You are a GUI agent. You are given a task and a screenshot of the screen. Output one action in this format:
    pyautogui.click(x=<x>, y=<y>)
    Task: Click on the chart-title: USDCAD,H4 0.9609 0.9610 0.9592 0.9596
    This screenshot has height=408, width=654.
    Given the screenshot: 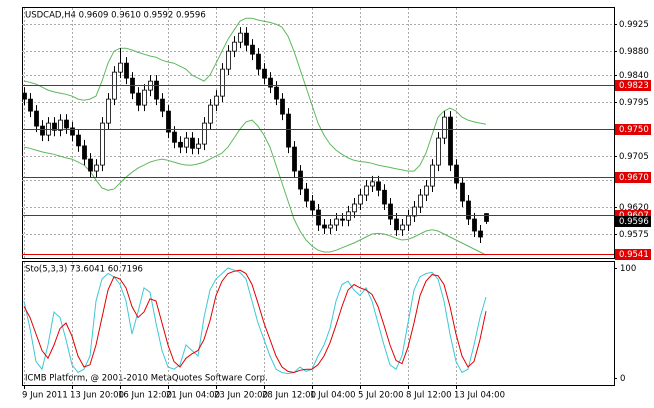 What is the action you would take?
    pyautogui.click(x=115, y=16)
    